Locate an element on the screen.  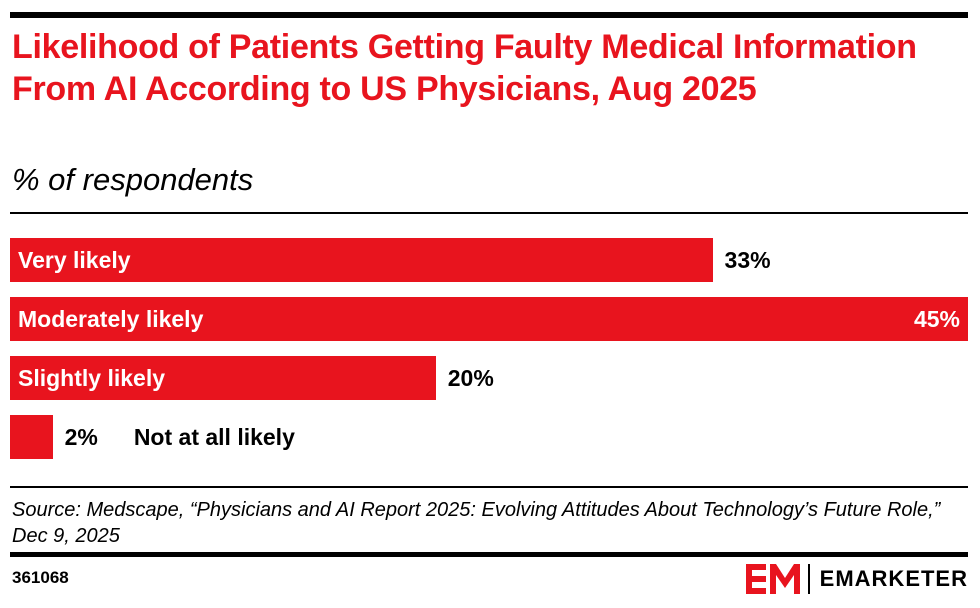
brand-logo: EMARKETER is located at coordinates (856, 579).